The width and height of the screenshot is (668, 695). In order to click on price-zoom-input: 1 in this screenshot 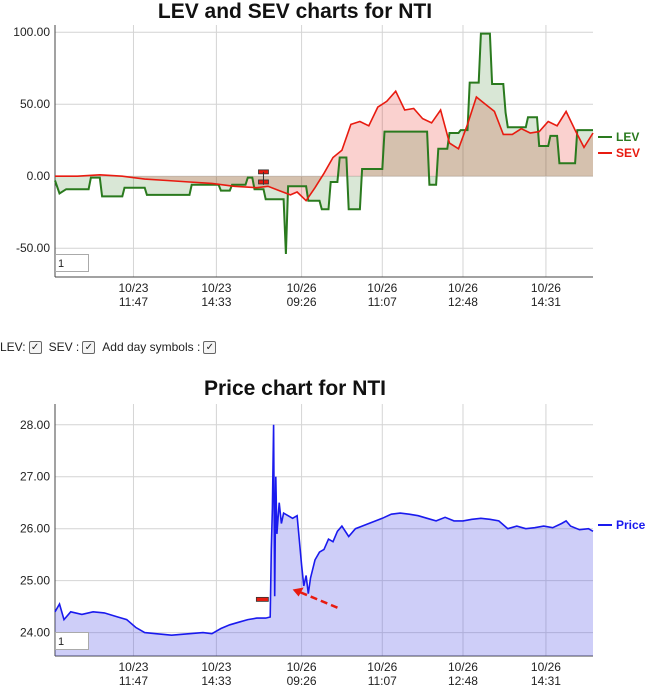, I will do `click(72, 641)`.